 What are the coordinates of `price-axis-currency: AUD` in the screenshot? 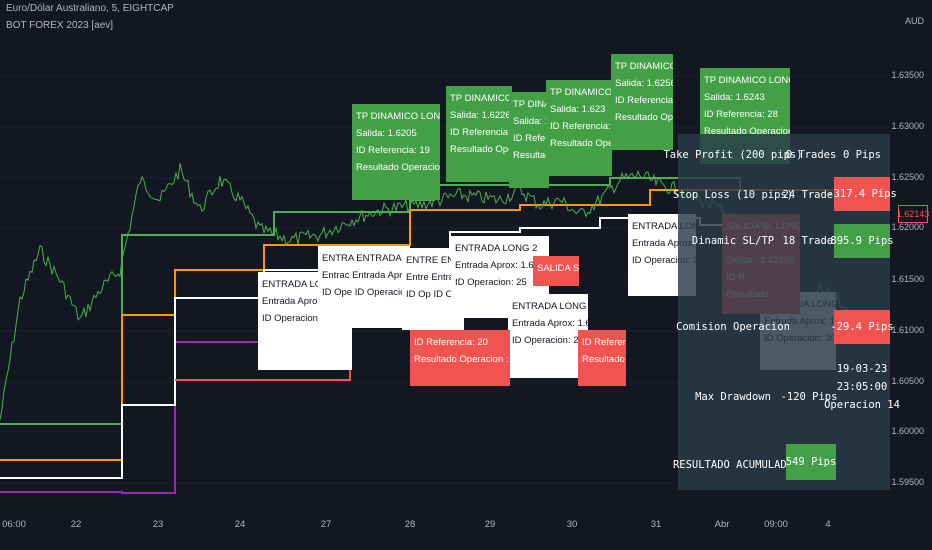 It's located at (914, 21).